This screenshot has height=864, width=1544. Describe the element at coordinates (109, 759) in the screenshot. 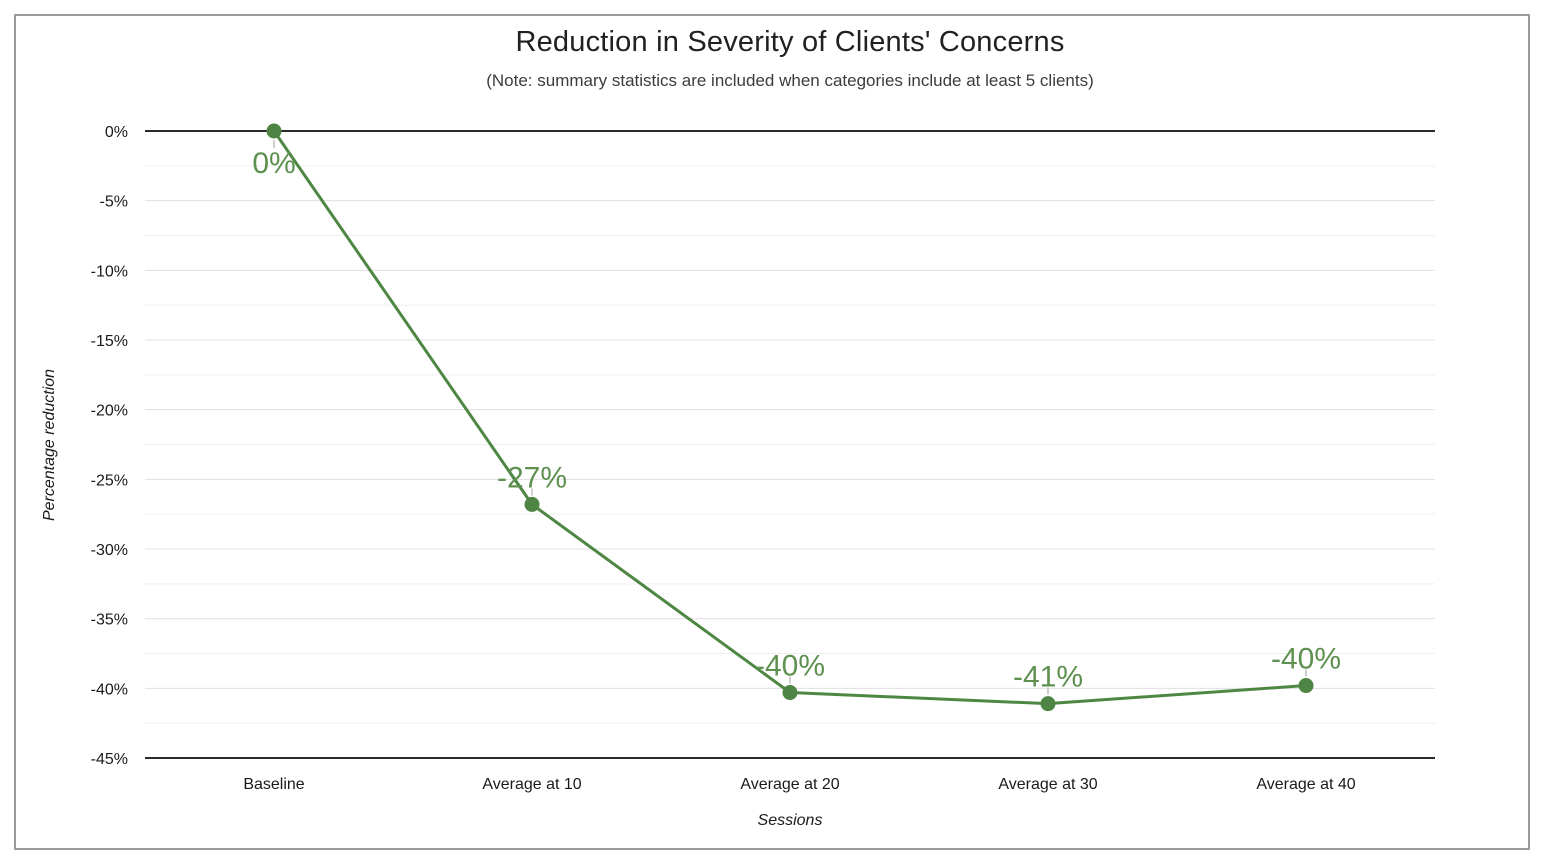

I see `y-tick-label: -45%` at that location.